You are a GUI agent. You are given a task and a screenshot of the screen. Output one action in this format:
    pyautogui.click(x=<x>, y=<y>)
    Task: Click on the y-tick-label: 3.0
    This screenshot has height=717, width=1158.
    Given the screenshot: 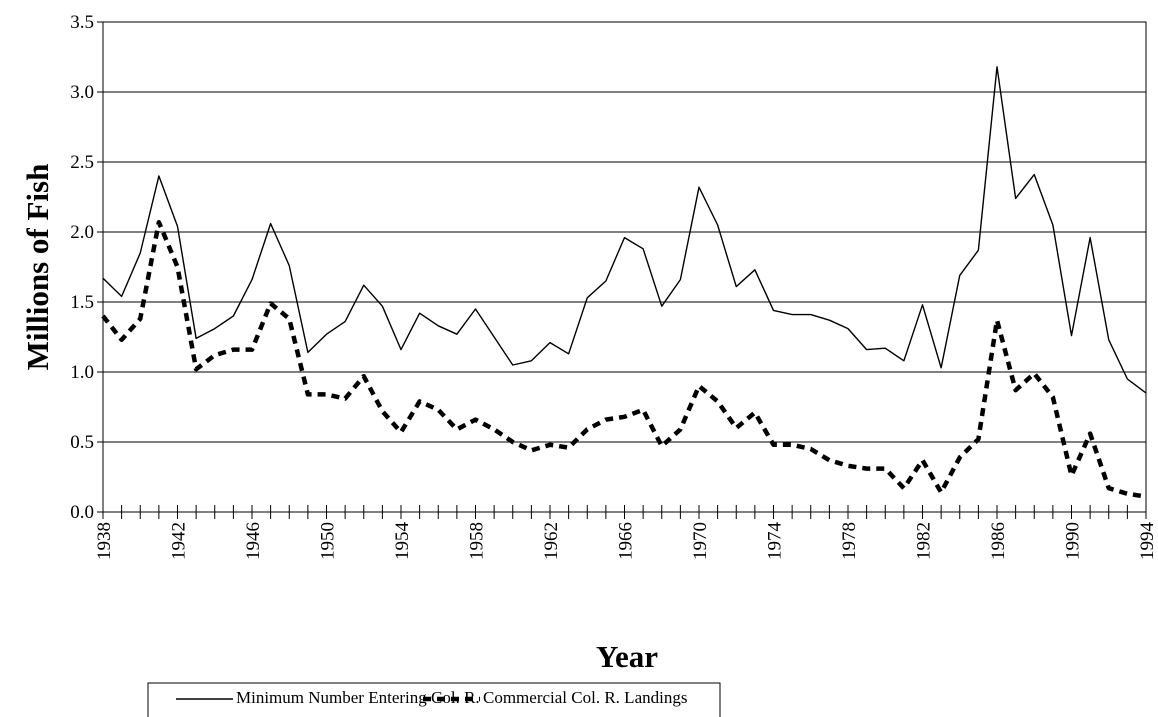 What is the action you would take?
    pyautogui.click(x=82, y=92)
    